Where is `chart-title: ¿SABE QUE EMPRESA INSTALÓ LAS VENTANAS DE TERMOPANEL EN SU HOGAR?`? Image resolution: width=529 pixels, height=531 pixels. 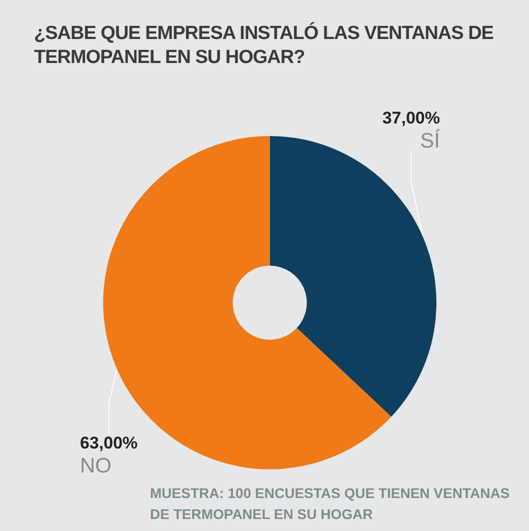 chart-title: ¿SABE QUE EMPRESA INSTALÓ LAS VENTANAS DE TERMOPANEL EN SU HOGAR? is located at coordinates (264, 46).